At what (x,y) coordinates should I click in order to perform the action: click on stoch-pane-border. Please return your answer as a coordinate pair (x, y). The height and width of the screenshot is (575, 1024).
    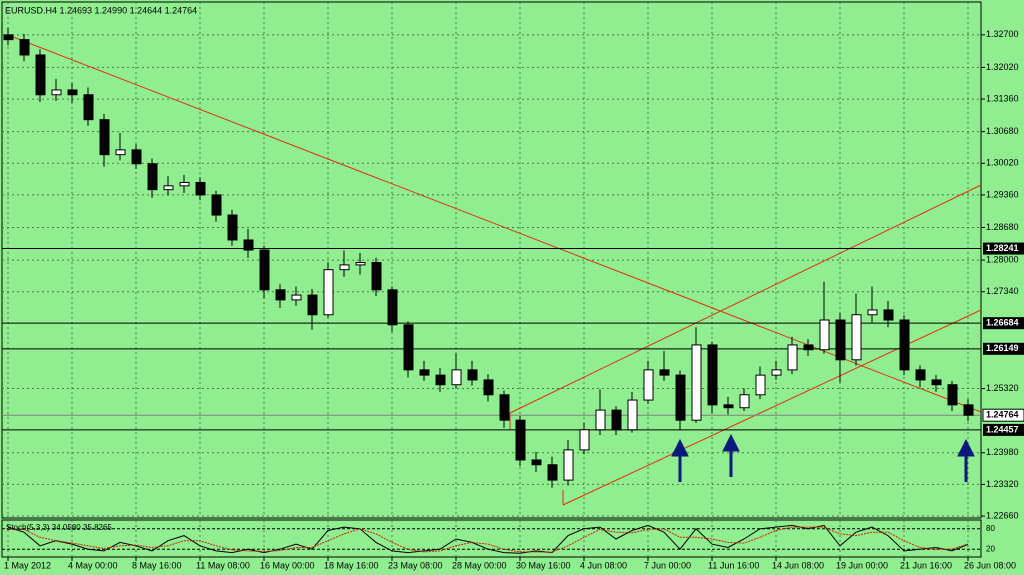
    Looking at the image, I should click on (491, 538).